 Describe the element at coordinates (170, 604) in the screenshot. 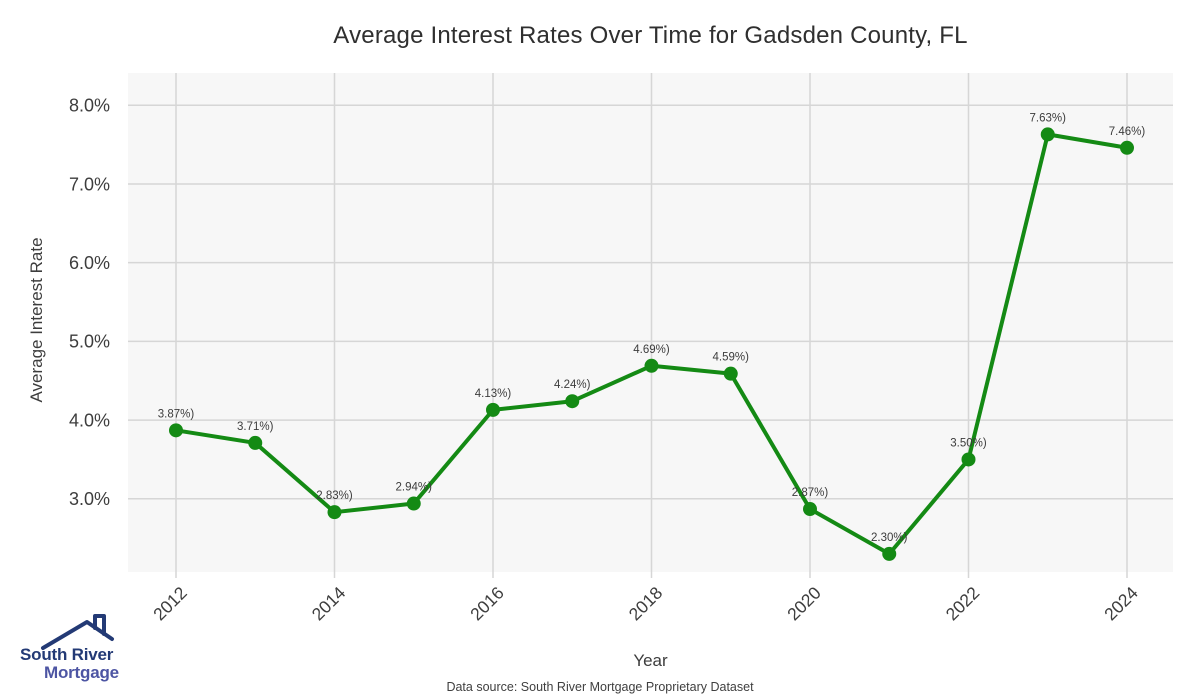

I see `x-tick-label: 2012` at that location.